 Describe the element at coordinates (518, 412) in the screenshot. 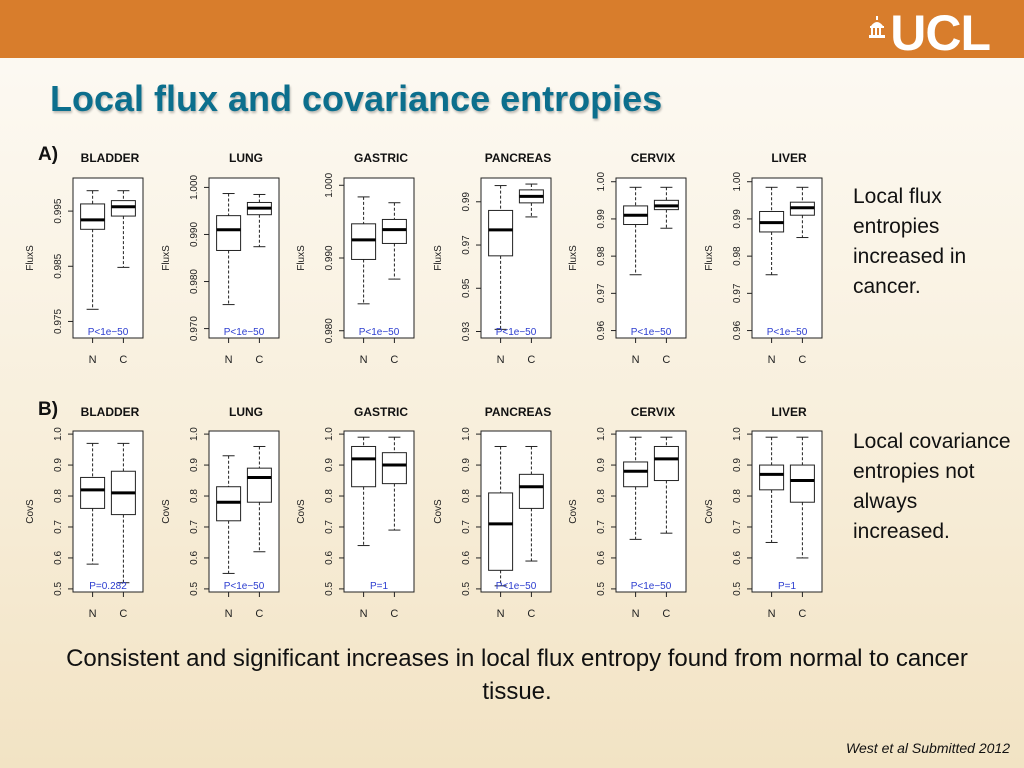

I see `subplot-title: PANCREAS` at that location.